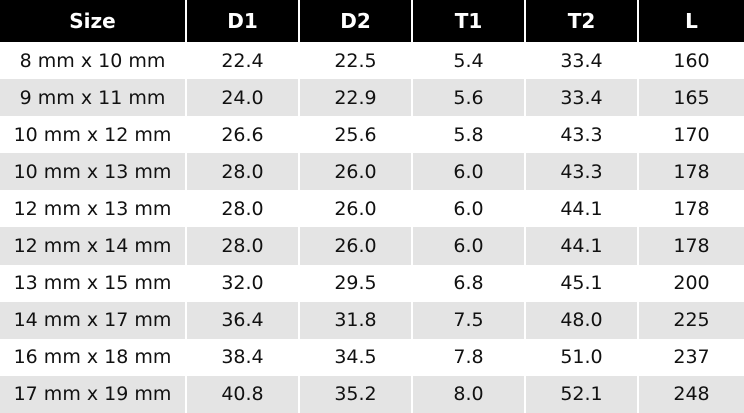 Image resolution: width=744 pixels, height=413 pixels. What do you see at coordinates (690, 357) in the screenshot?
I see `value-cell: 237` at bounding box center [690, 357].